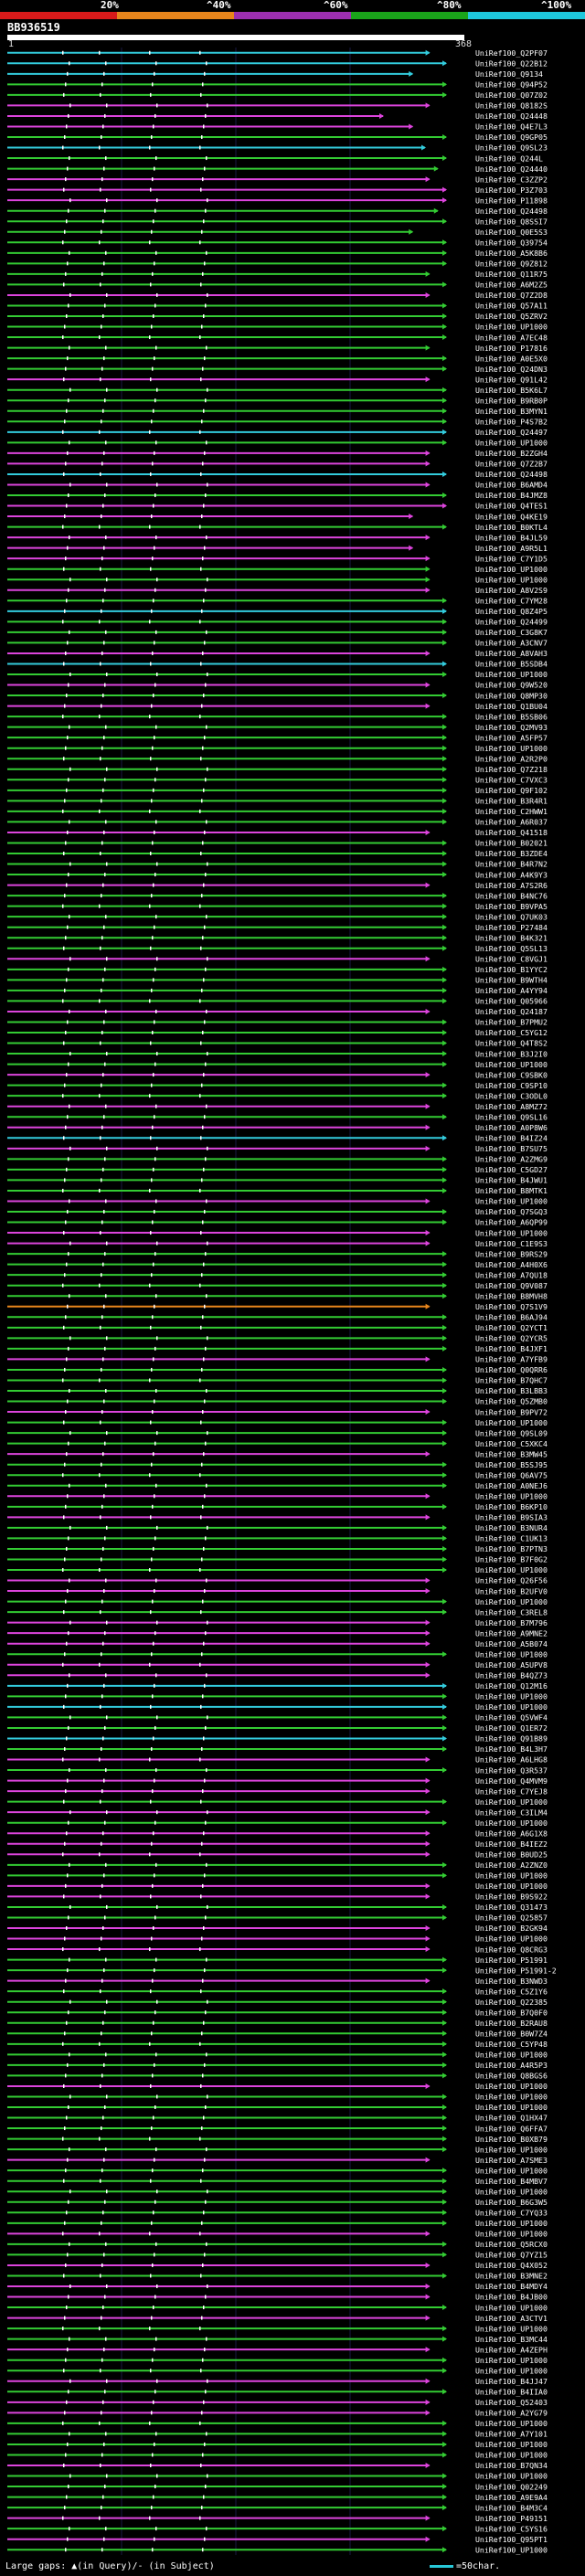  I want to click on hit-row: UniRef100_Q95PT1, so click(278, 2539).